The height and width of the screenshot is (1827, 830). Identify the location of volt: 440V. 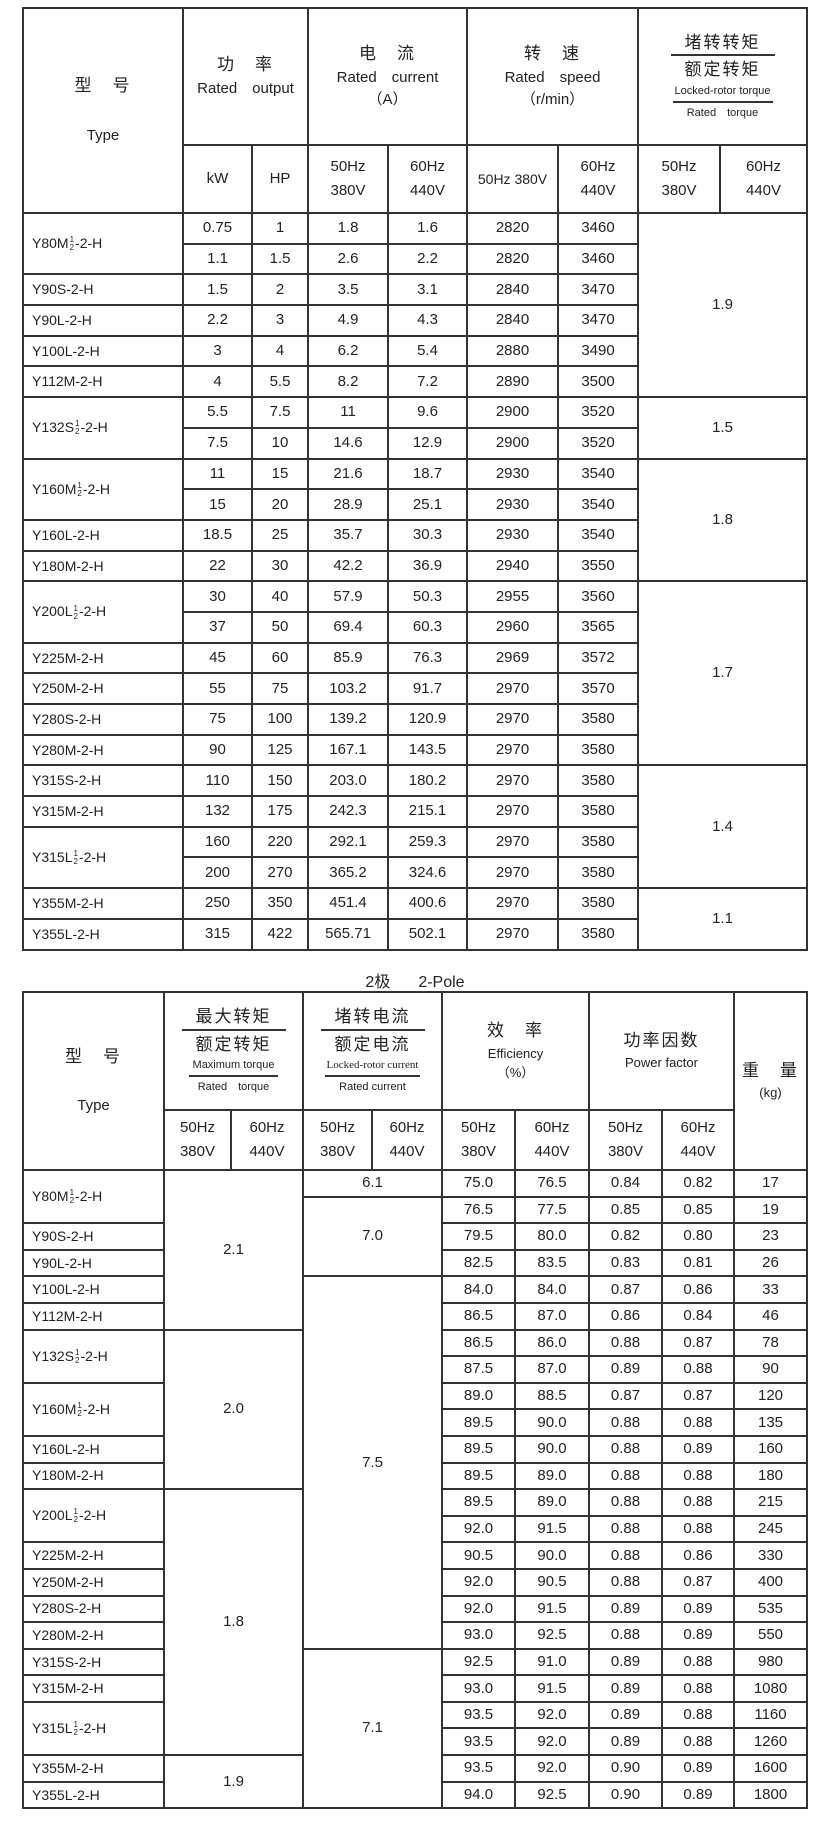
(698, 1151).